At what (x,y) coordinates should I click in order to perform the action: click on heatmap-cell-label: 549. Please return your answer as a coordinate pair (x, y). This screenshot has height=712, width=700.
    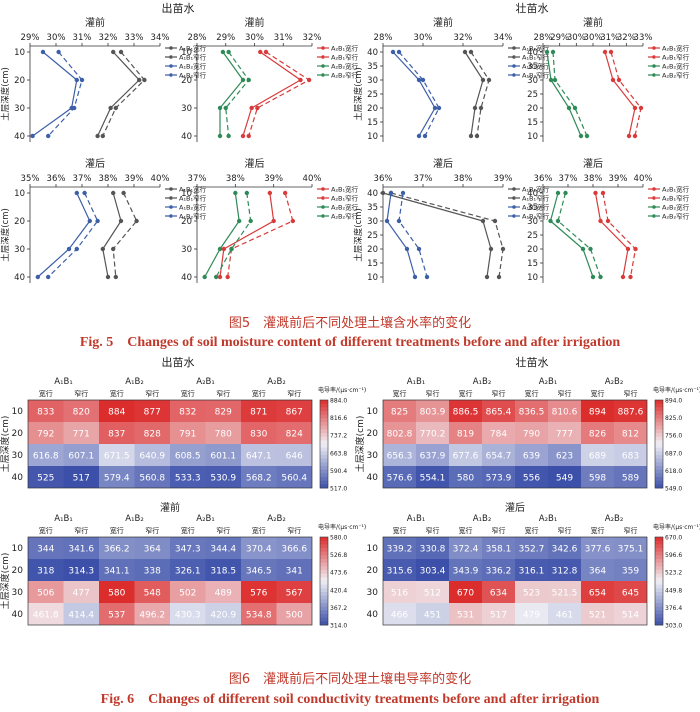
    Looking at the image, I should click on (564, 479).